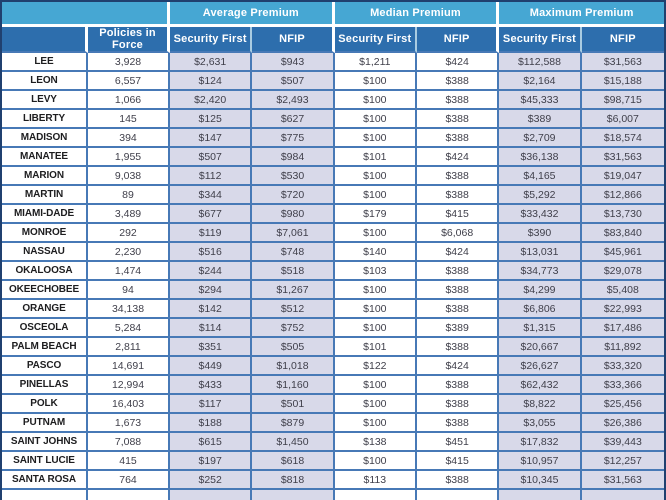  Describe the element at coordinates (129, 252) in the screenshot. I see `policies-cell: 2,230` at that location.